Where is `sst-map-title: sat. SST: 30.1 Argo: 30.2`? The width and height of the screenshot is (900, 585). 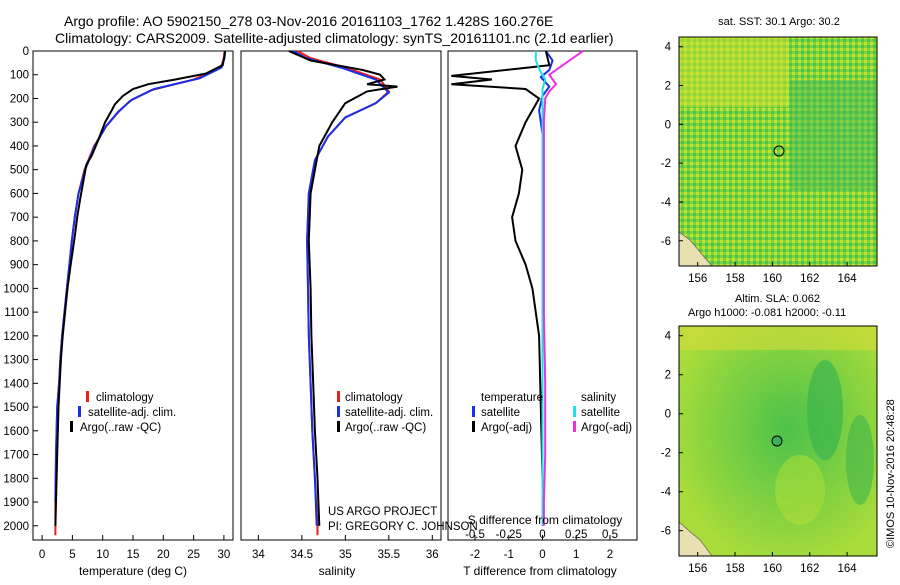
sst-map-title: sat. SST: 30.1 Argo: 30.2 is located at coordinates (779, 22).